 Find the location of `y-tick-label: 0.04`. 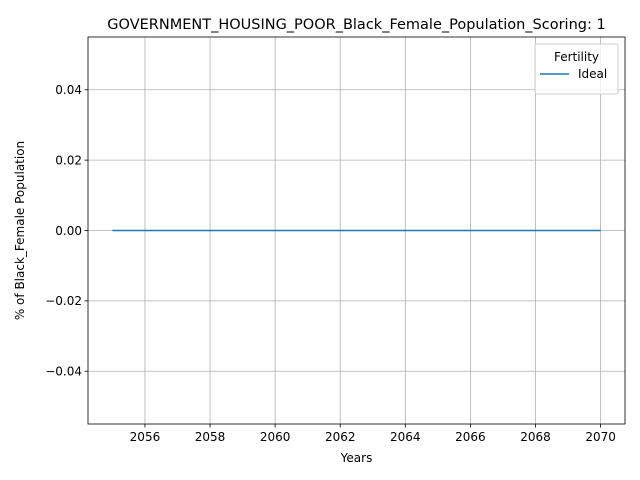

y-tick-label: 0.04 is located at coordinates (68, 90).